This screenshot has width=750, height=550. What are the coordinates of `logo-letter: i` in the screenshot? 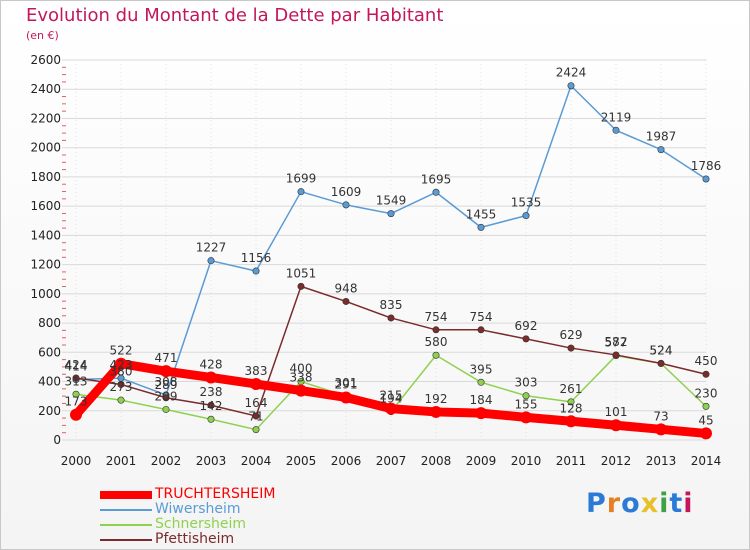 It's located at (664, 503).